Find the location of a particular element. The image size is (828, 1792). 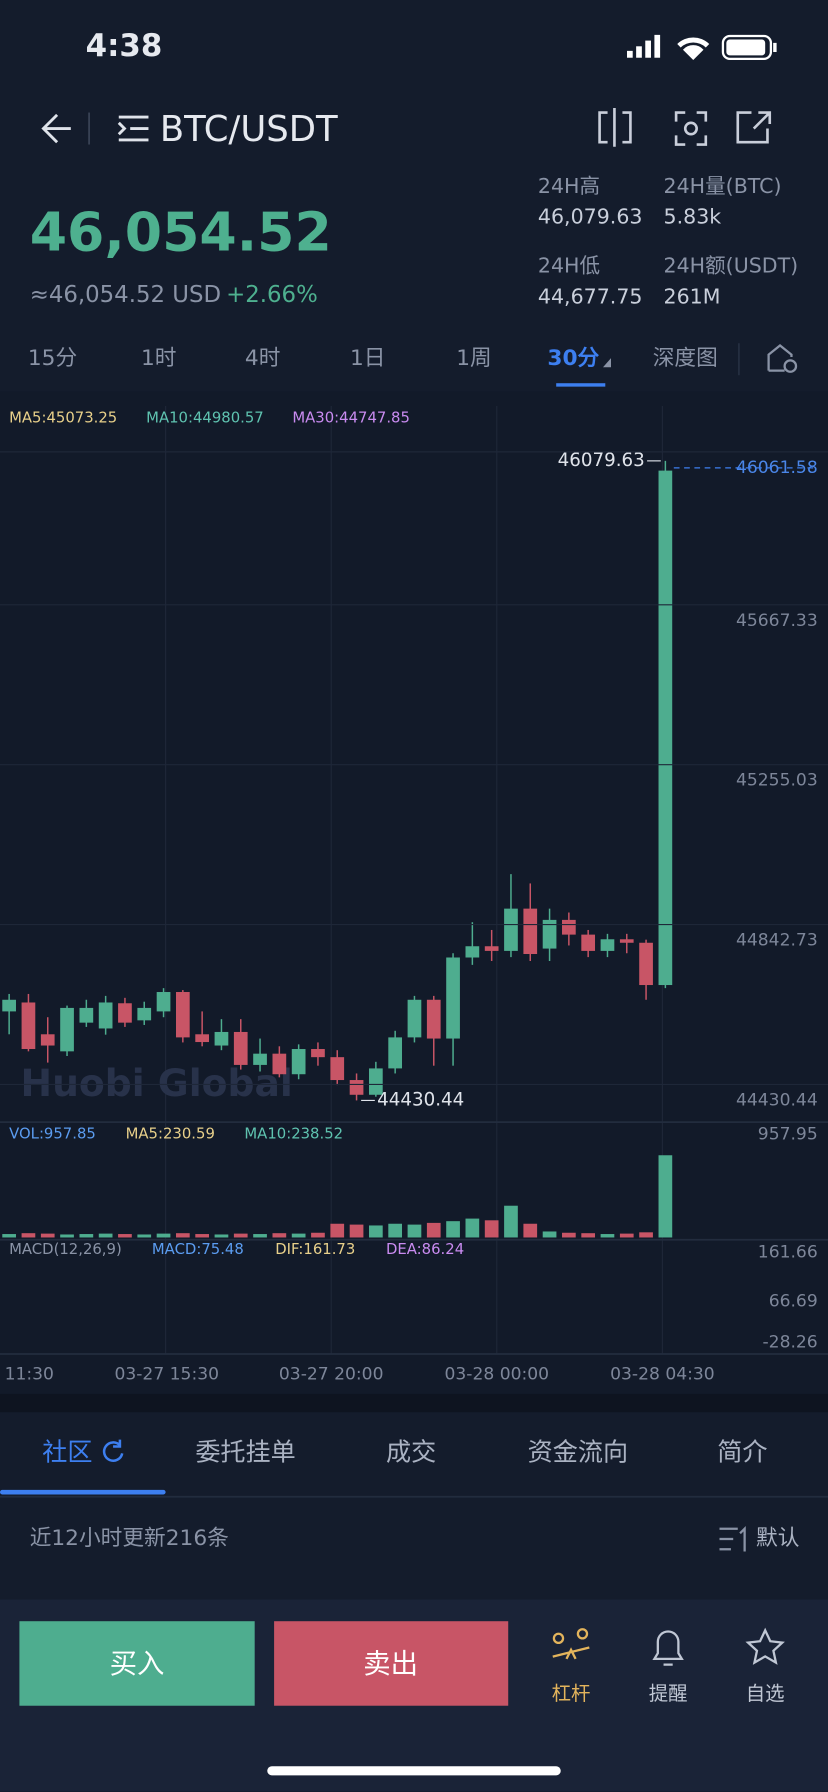

buy-button is located at coordinates (137, 1663).